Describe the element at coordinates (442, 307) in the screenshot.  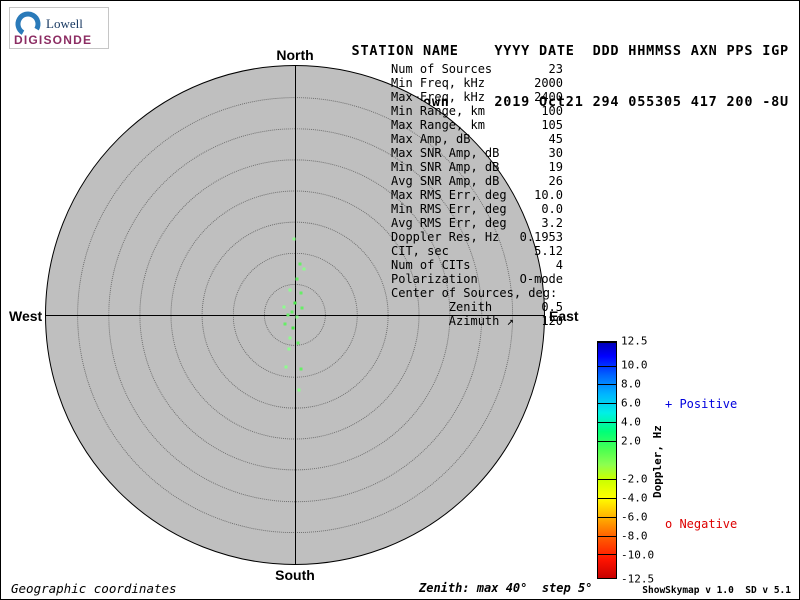
I see `parameter-label: Zenith` at that location.